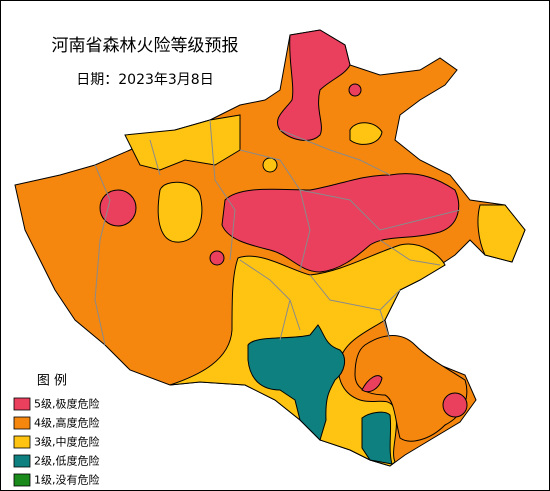  What do you see at coordinates (67, 461) in the screenshot?
I see `legend-label: 2级,低度危险` at bounding box center [67, 461].